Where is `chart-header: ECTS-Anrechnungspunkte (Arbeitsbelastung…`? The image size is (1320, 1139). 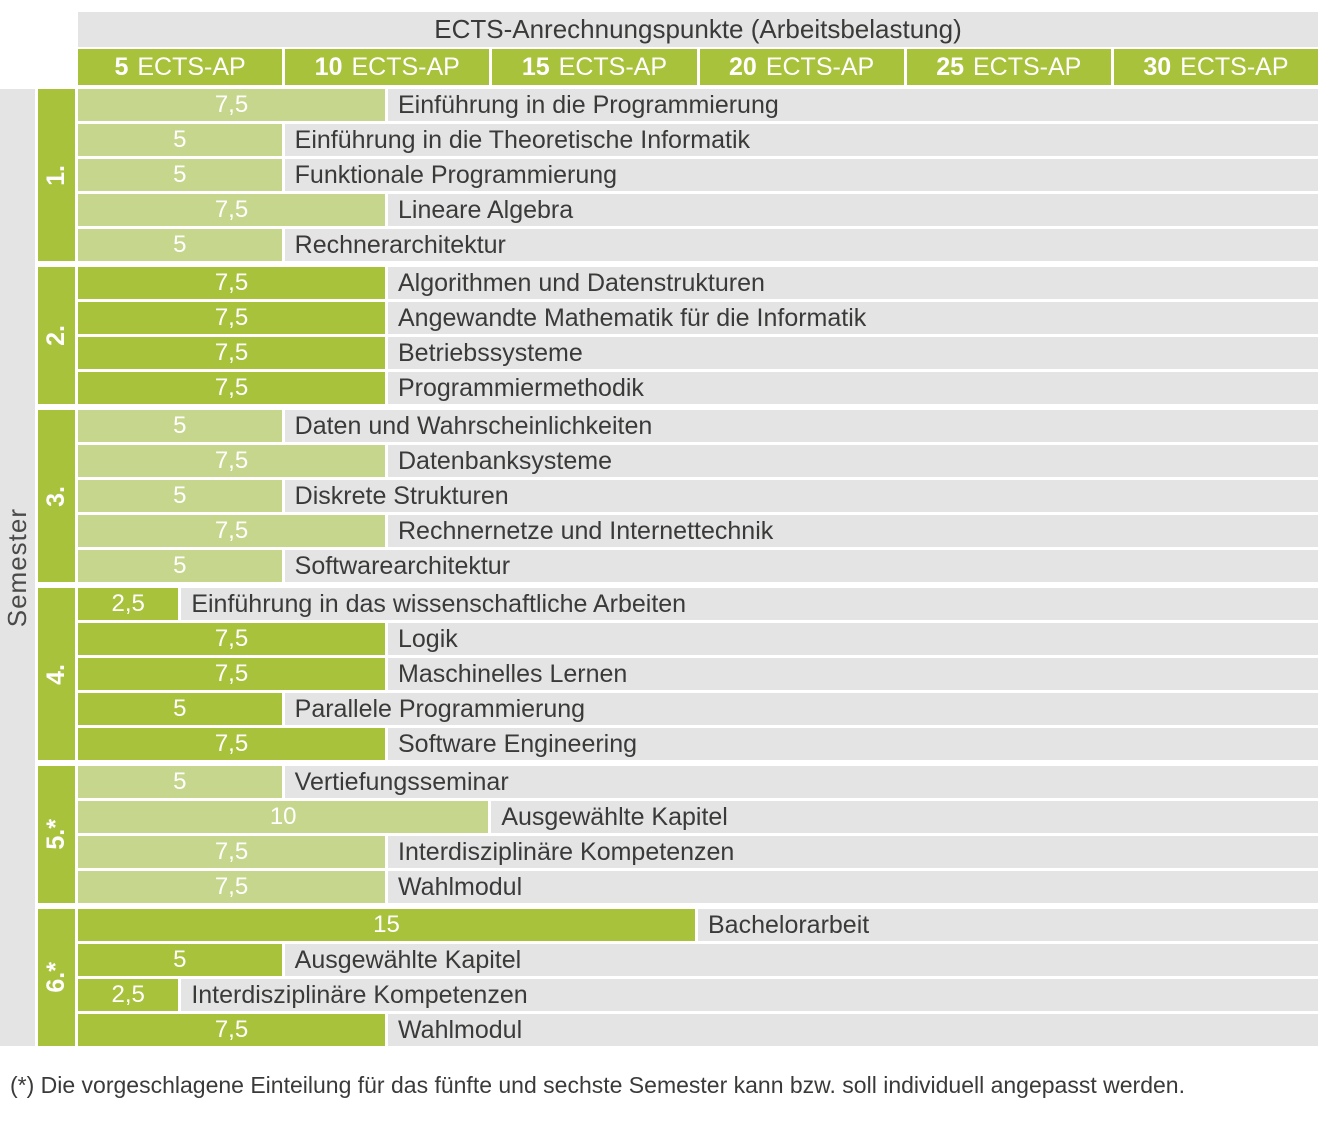 chart-header: ECTS-Anrechnungspunkte (Arbeitsbelastung… is located at coordinates (698, 48).